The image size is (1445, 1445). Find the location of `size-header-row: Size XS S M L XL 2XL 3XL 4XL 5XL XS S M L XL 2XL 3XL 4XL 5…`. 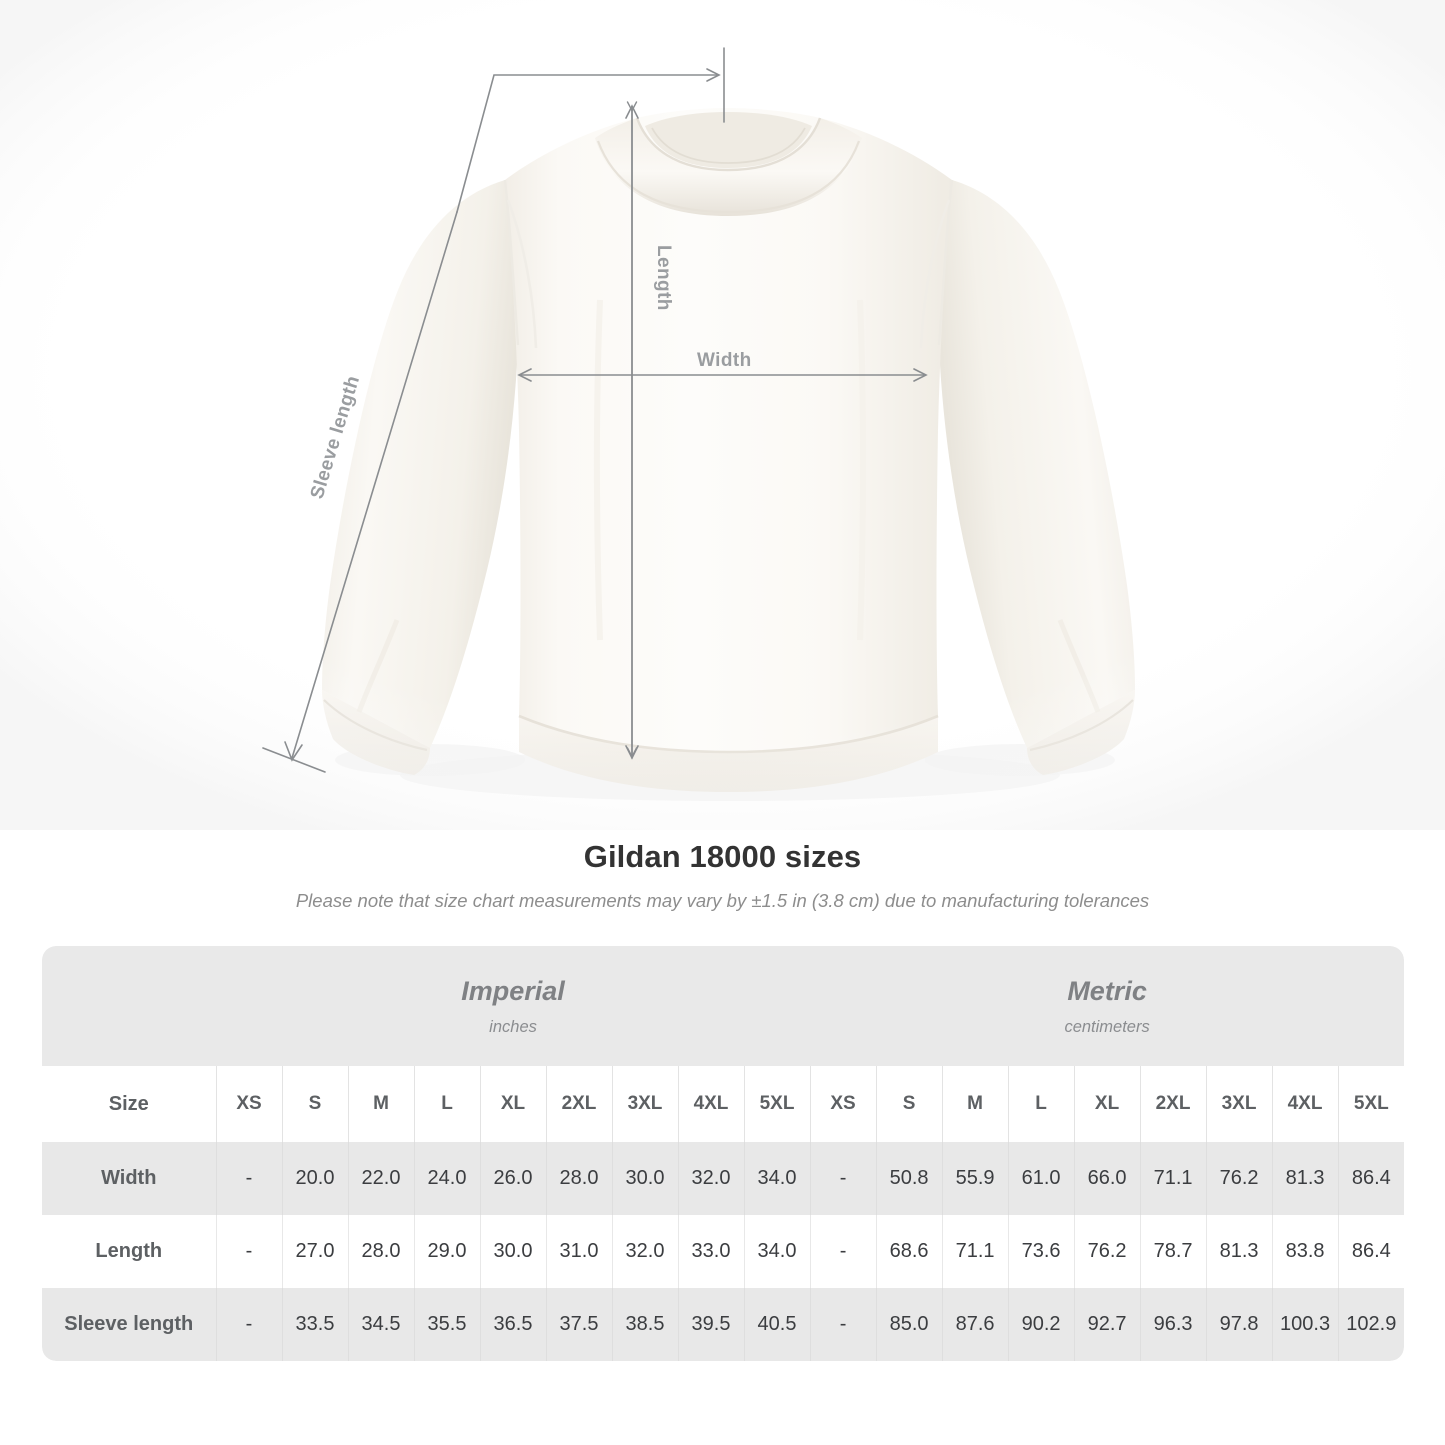

size-header-row: Size XS S M L XL 2XL 3XL 4XL 5XL XS S M L XL 2XL 3XL 4XL 5… is located at coordinates (723, 1104).